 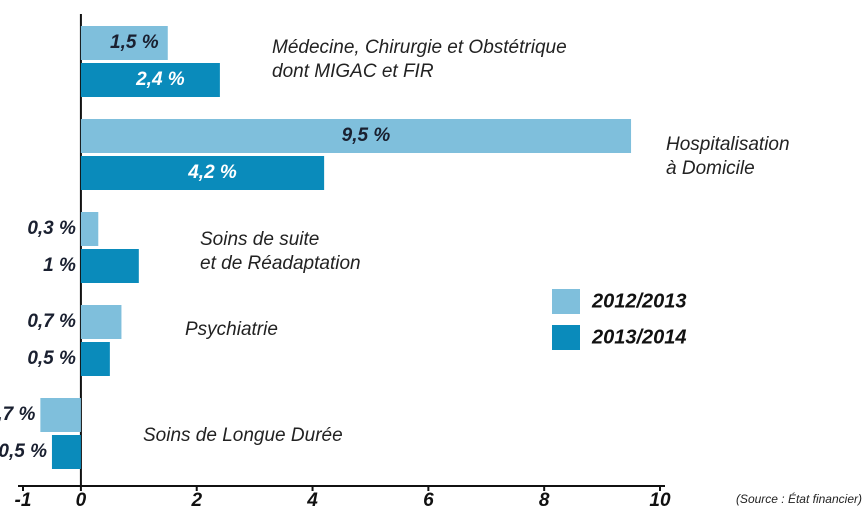 I want to click on legend-label: 2013/2014, so click(x=639, y=337).